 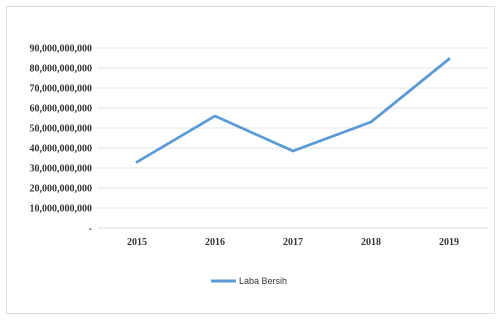 I want to click on legend: Laba Bersih, so click(x=249, y=281).